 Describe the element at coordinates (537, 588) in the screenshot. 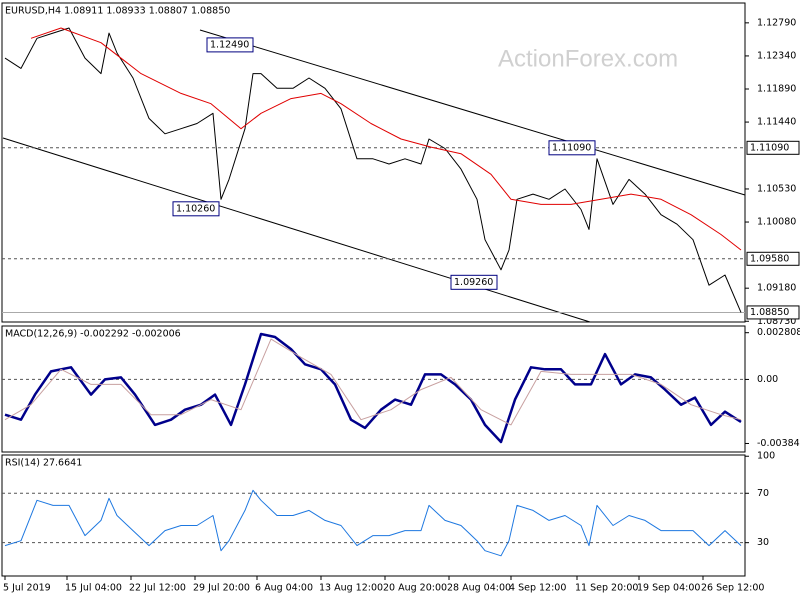

I see `x-tick-label: 4 Sep 12:00` at that location.